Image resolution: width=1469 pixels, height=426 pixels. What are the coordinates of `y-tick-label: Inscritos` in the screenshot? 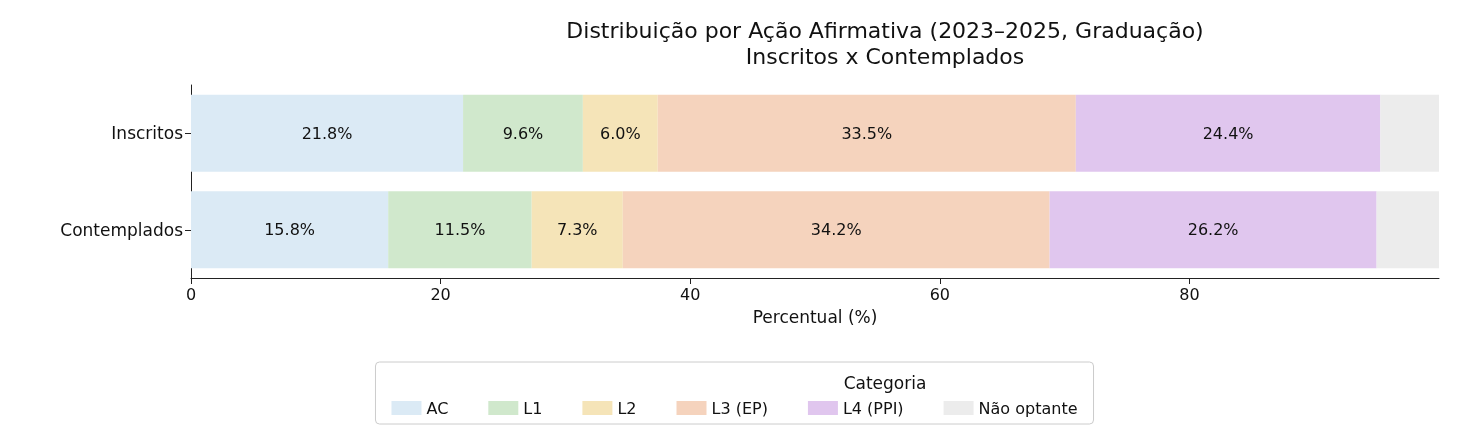 It's located at (147, 133).